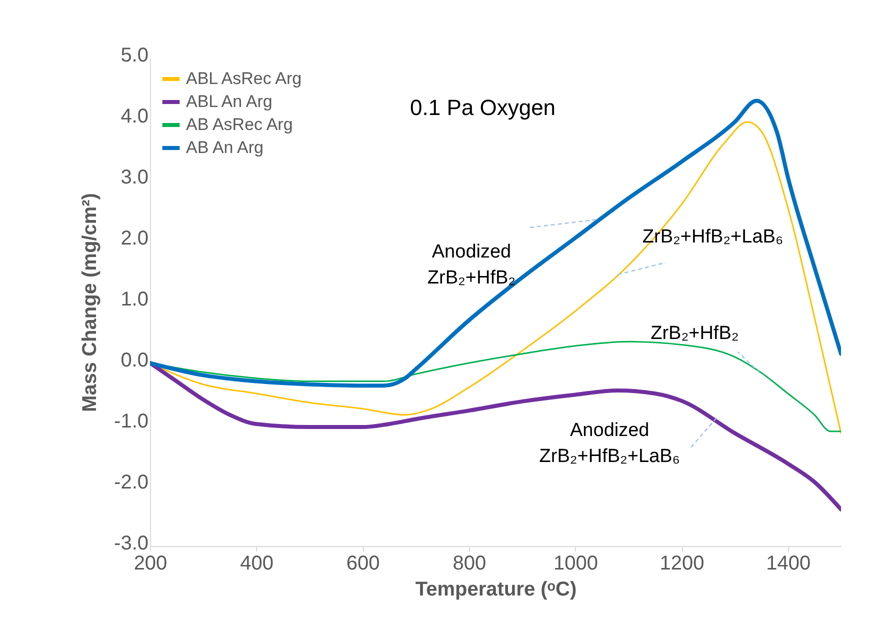 The height and width of the screenshot is (636, 872). What do you see at coordinates (469, 563) in the screenshot?
I see `x-tick-label: 800` at bounding box center [469, 563].